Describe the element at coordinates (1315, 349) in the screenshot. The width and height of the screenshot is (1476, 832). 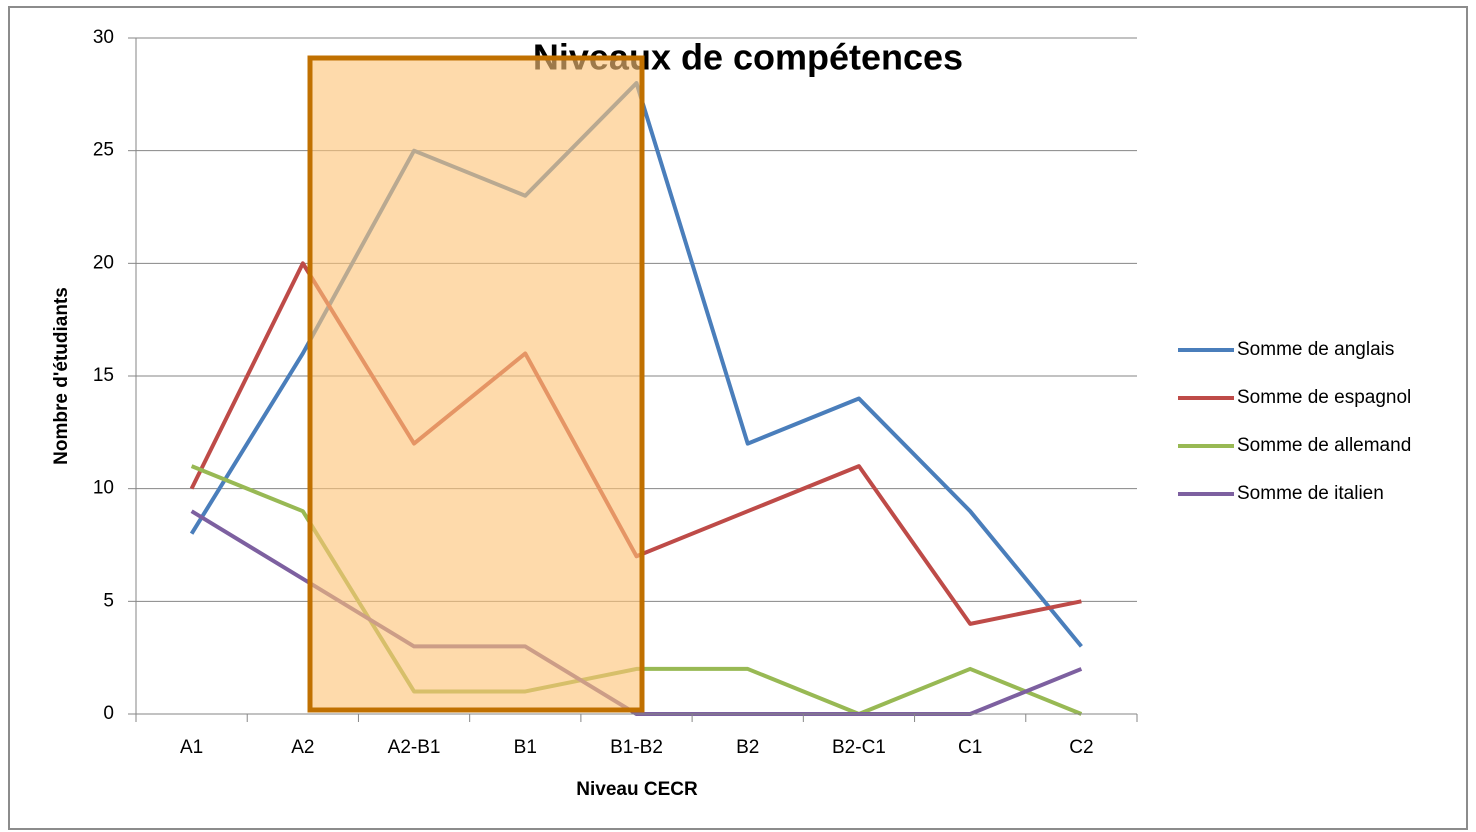
I see `legend-label: Somme de anglais` at that location.